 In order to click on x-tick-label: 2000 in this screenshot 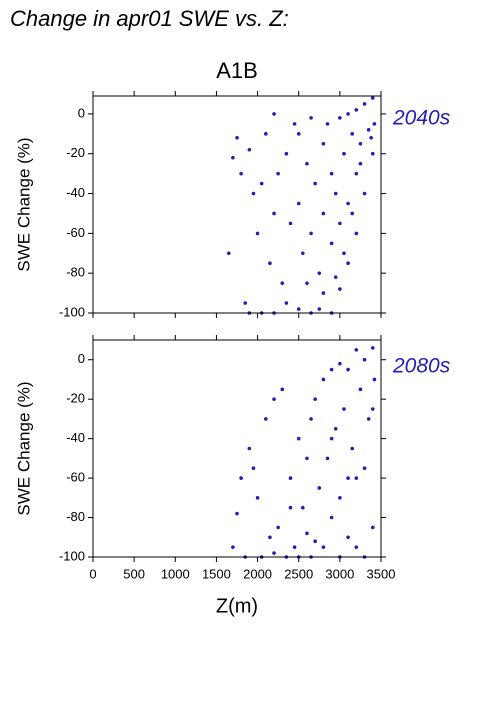, I will do `click(257, 573)`.